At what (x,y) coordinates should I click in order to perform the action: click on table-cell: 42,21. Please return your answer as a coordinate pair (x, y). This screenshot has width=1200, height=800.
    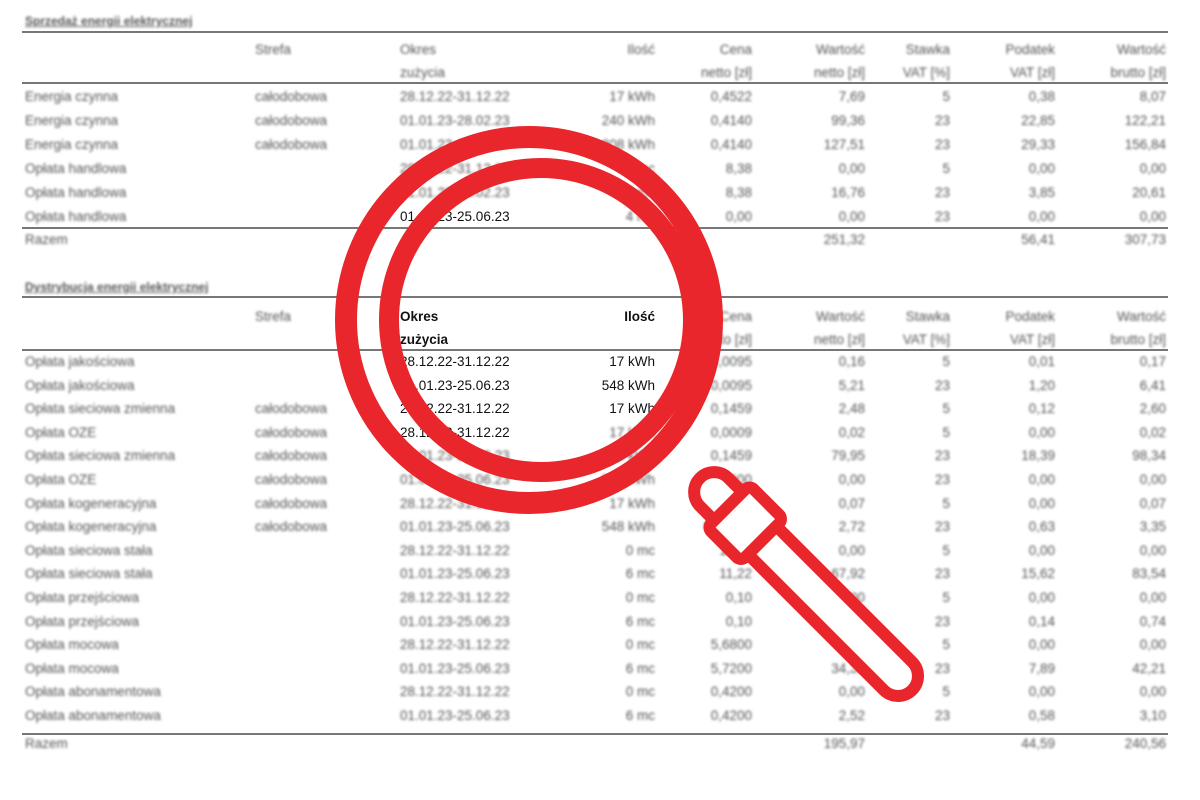
    Looking at the image, I should click on (1149, 668).